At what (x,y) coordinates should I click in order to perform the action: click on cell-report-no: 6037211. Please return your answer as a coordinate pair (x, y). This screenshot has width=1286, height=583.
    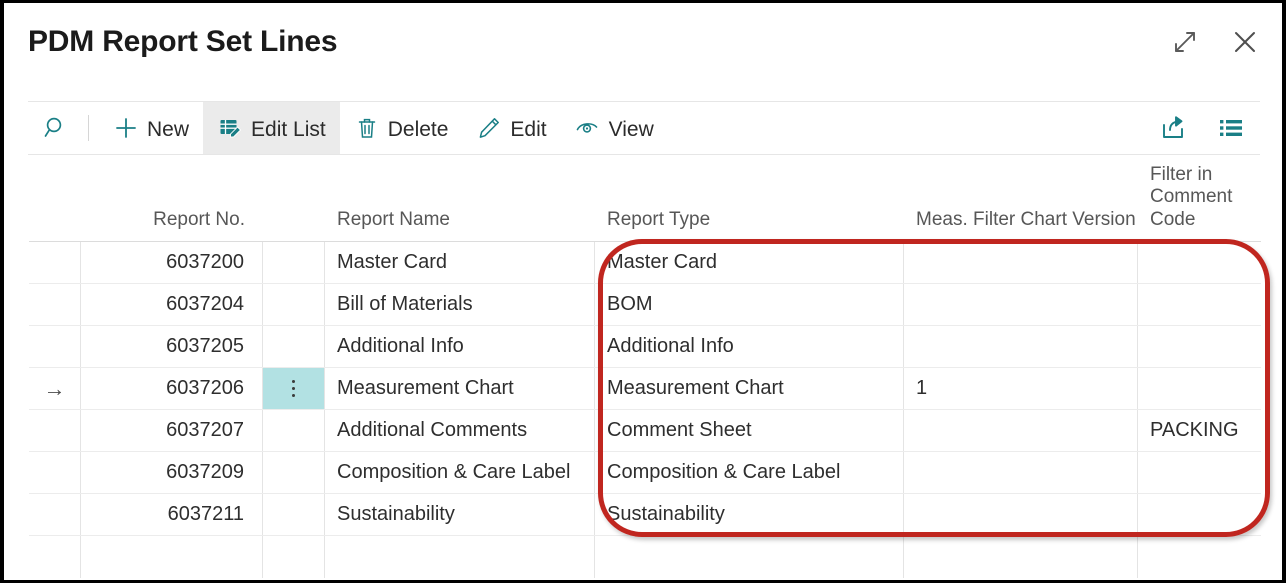
    Looking at the image, I should click on (172, 514).